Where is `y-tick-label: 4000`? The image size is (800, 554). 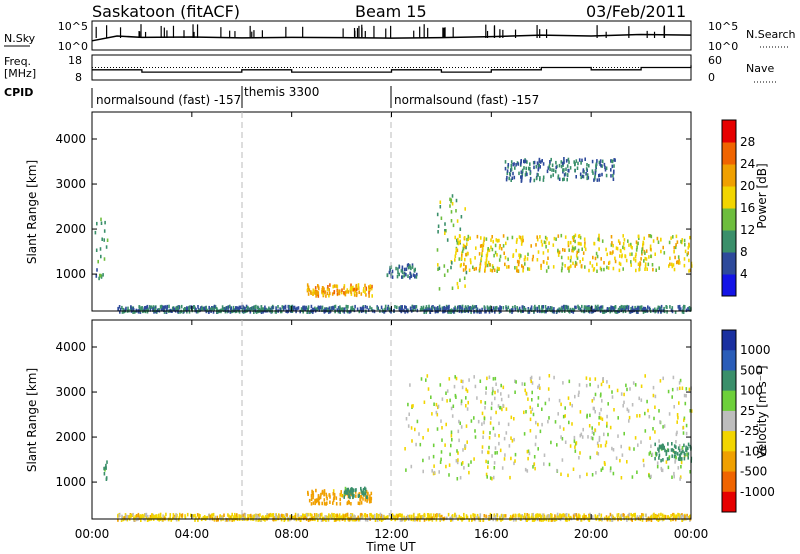 y-tick-label: 4000 is located at coordinates (70, 347).